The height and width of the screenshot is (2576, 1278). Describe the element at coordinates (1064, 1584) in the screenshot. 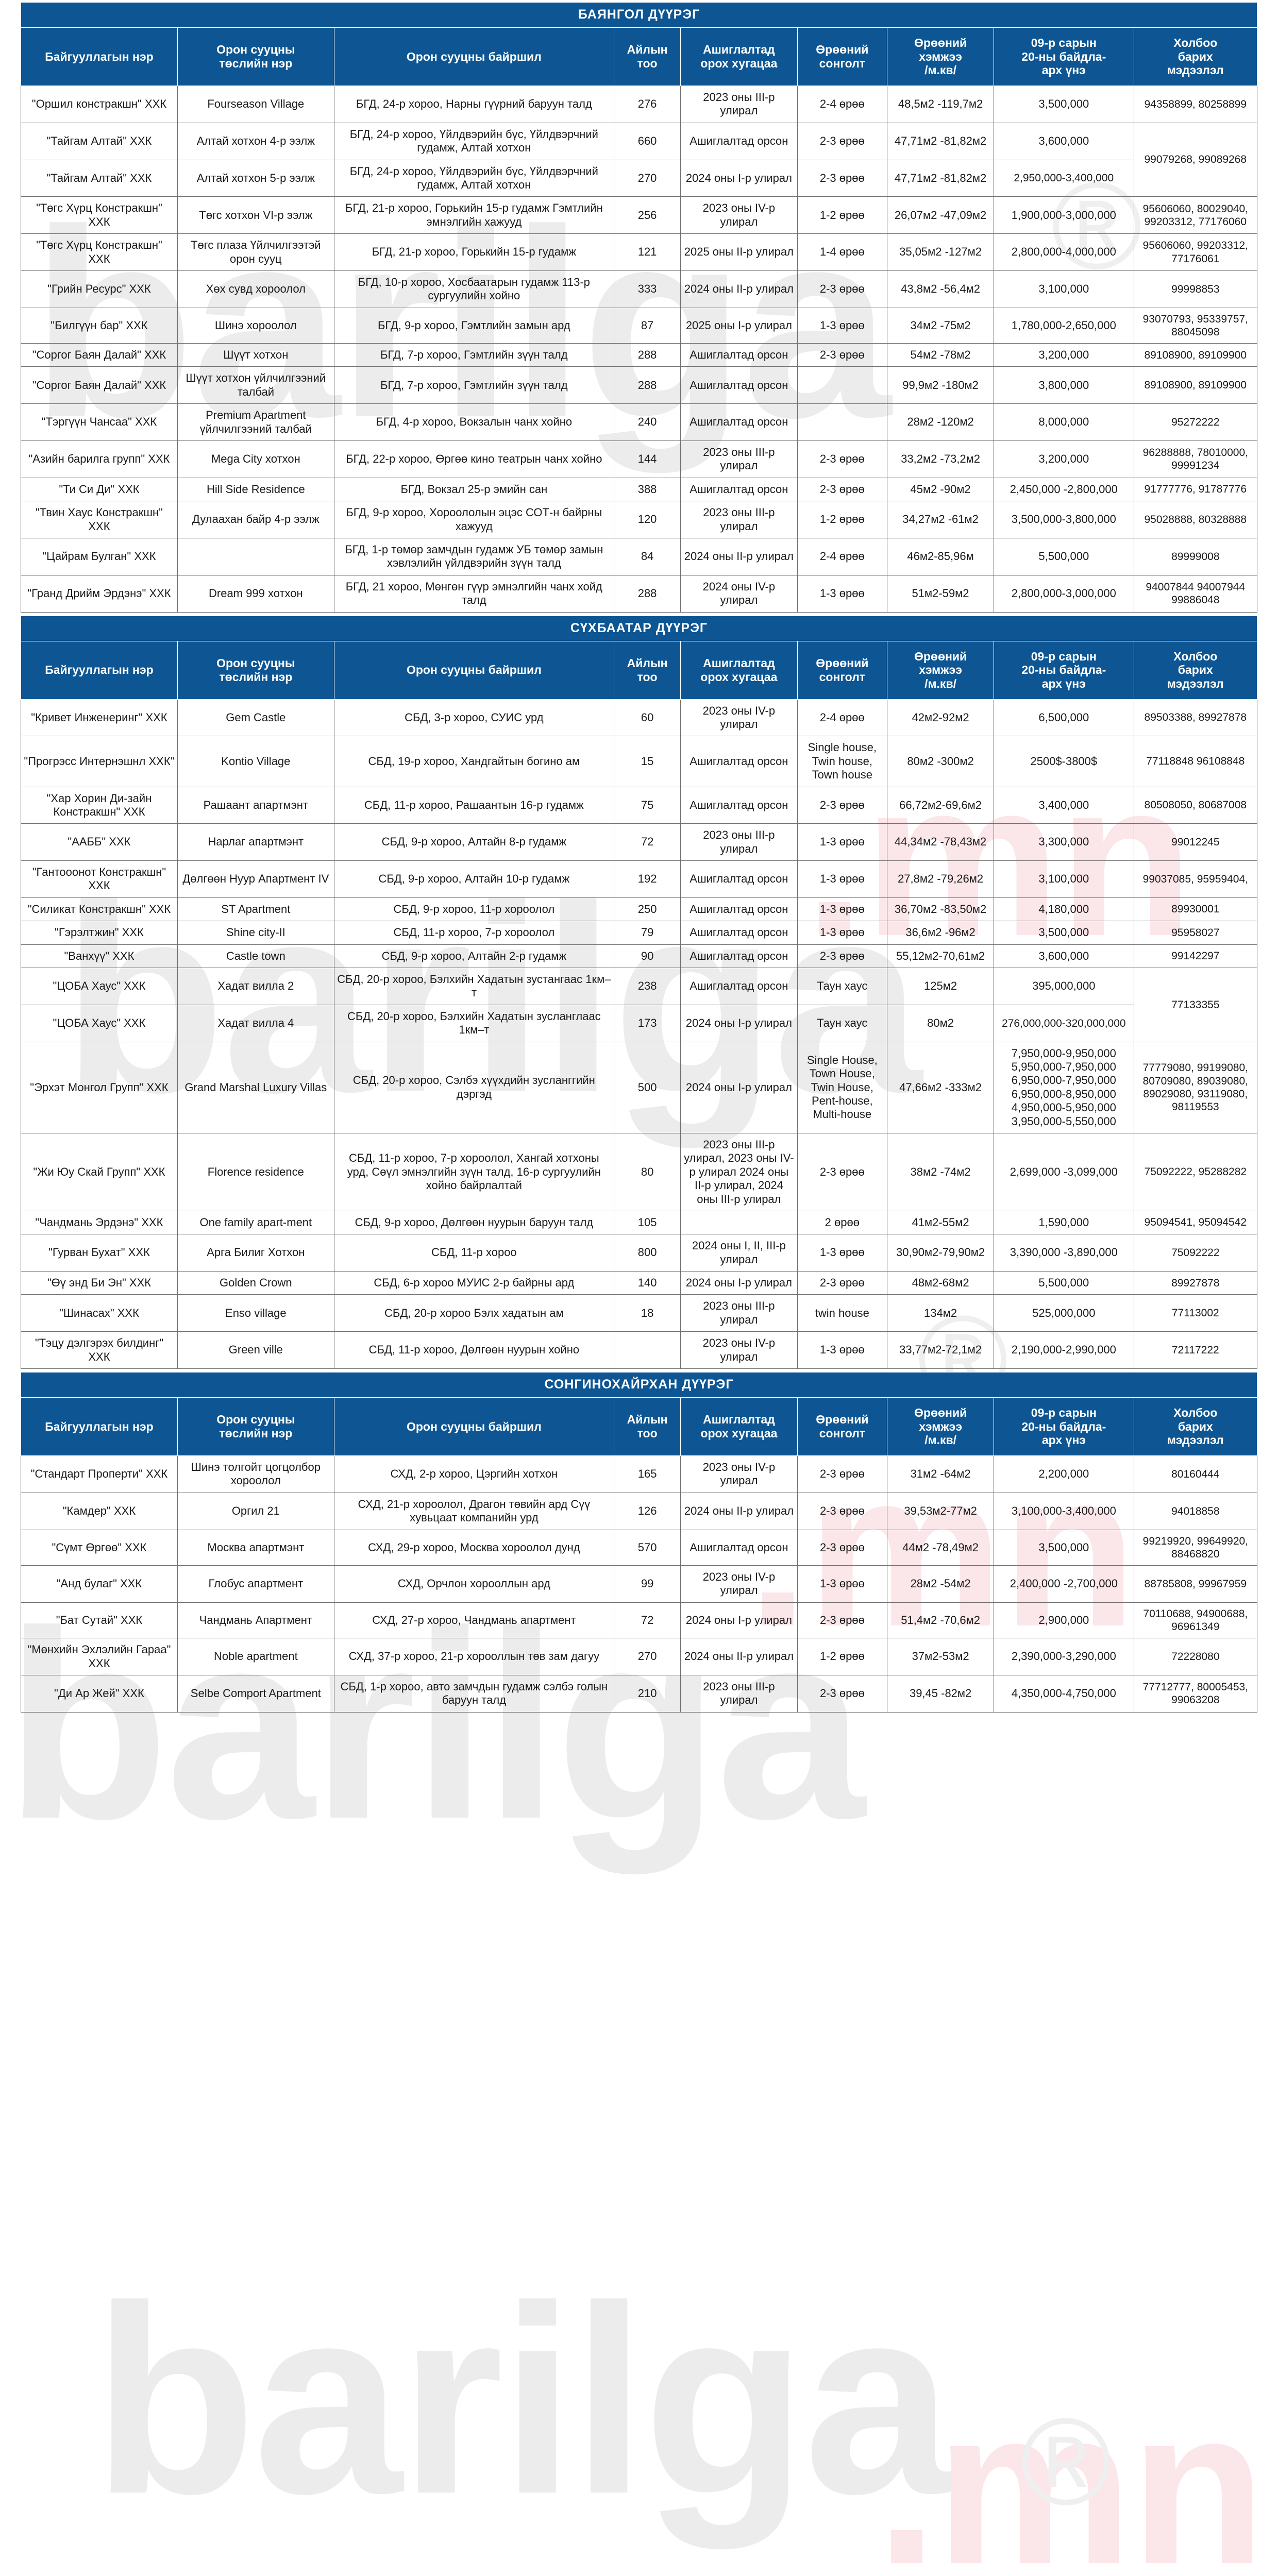

I see `cell-price: 2,400,000 -2,700,000` at that location.